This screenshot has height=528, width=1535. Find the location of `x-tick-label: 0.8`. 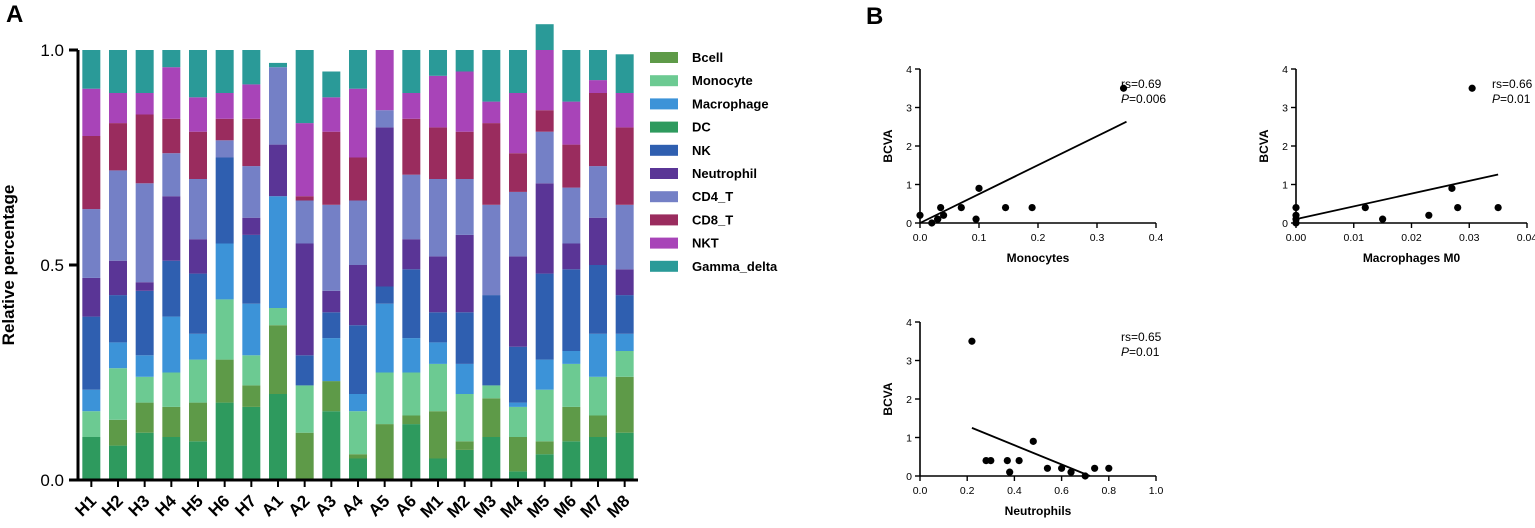

x-tick-label: 0.8 is located at coordinates (1108, 491).